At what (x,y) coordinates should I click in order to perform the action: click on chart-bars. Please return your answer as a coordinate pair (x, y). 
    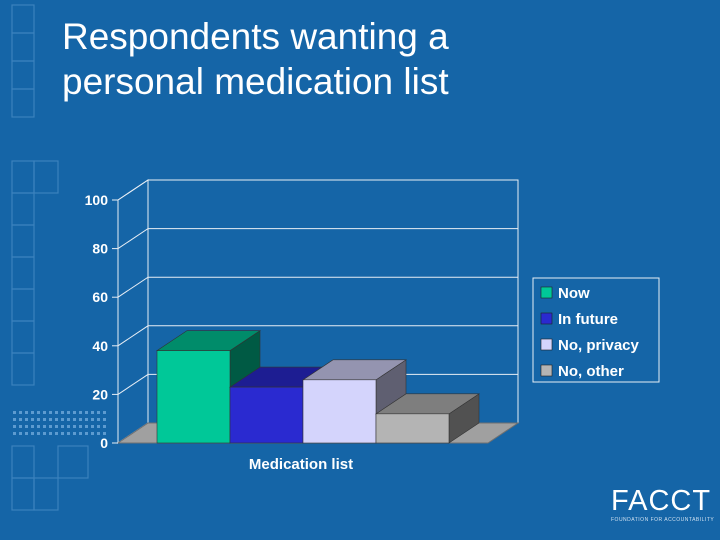
    Looking at the image, I should click on (318, 387).